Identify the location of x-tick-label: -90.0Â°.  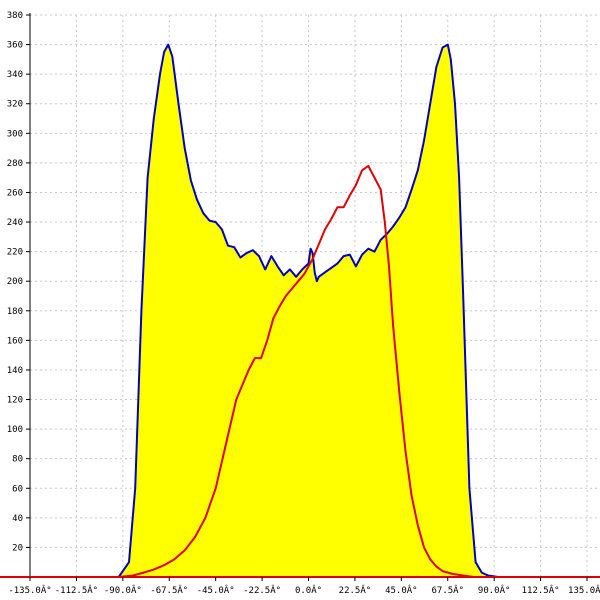
(123, 590).